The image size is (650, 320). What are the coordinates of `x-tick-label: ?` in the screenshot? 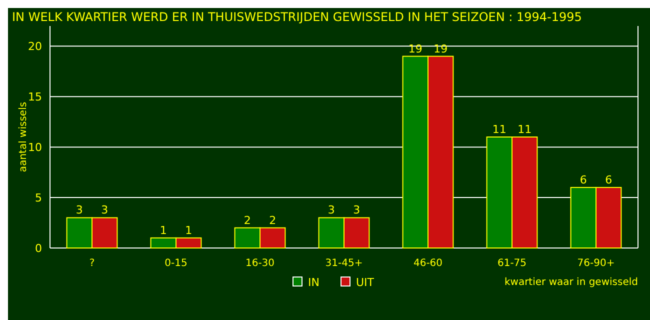 It's located at (92, 263).